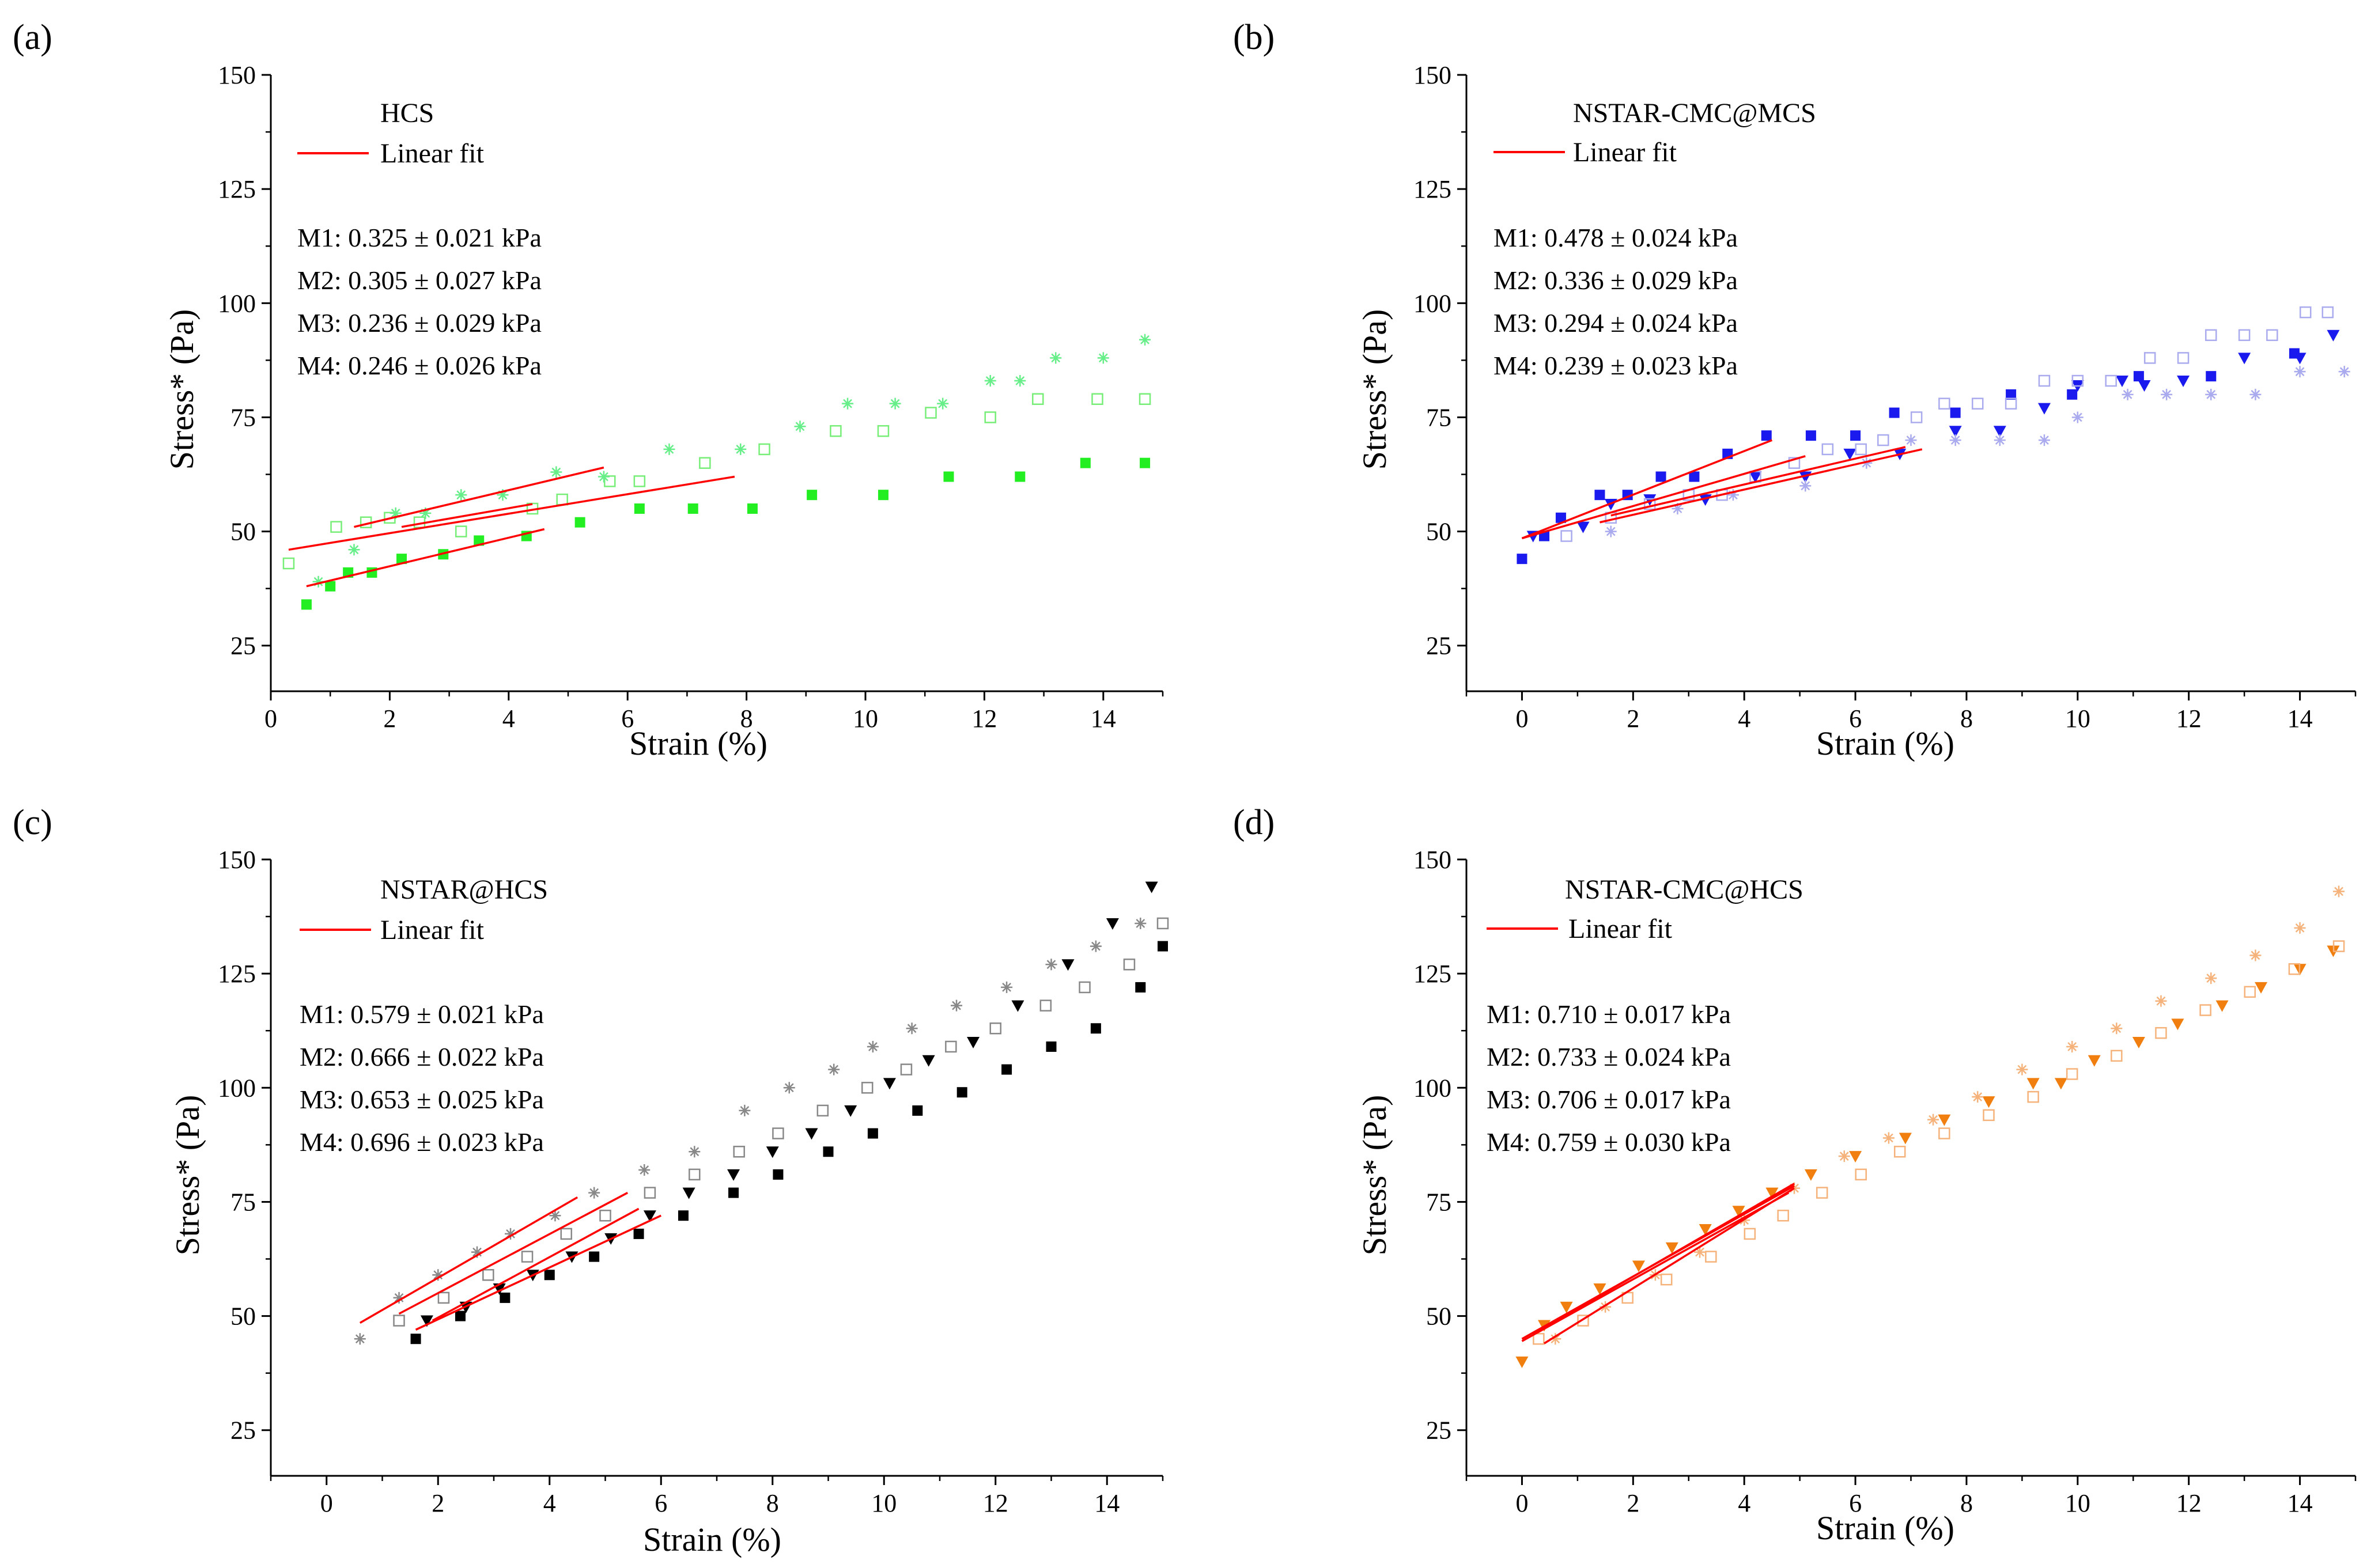 The height and width of the screenshot is (1568, 2367). Describe the element at coordinates (1977, 451) in the screenshot. I see `series-m4` at that location.